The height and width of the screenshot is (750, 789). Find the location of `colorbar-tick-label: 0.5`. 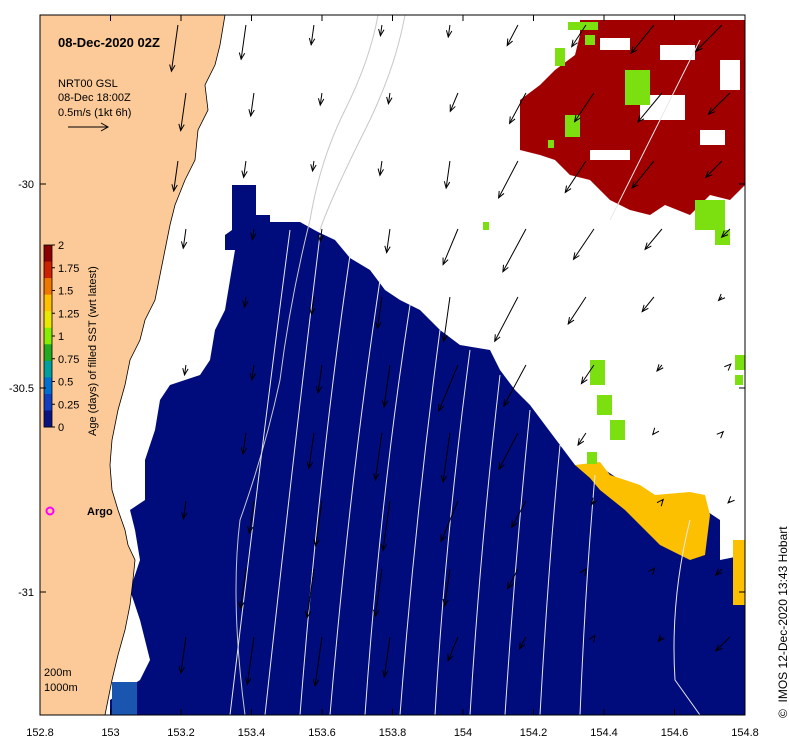

colorbar-tick-label: 0.5 is located at coordinates (65, 383).